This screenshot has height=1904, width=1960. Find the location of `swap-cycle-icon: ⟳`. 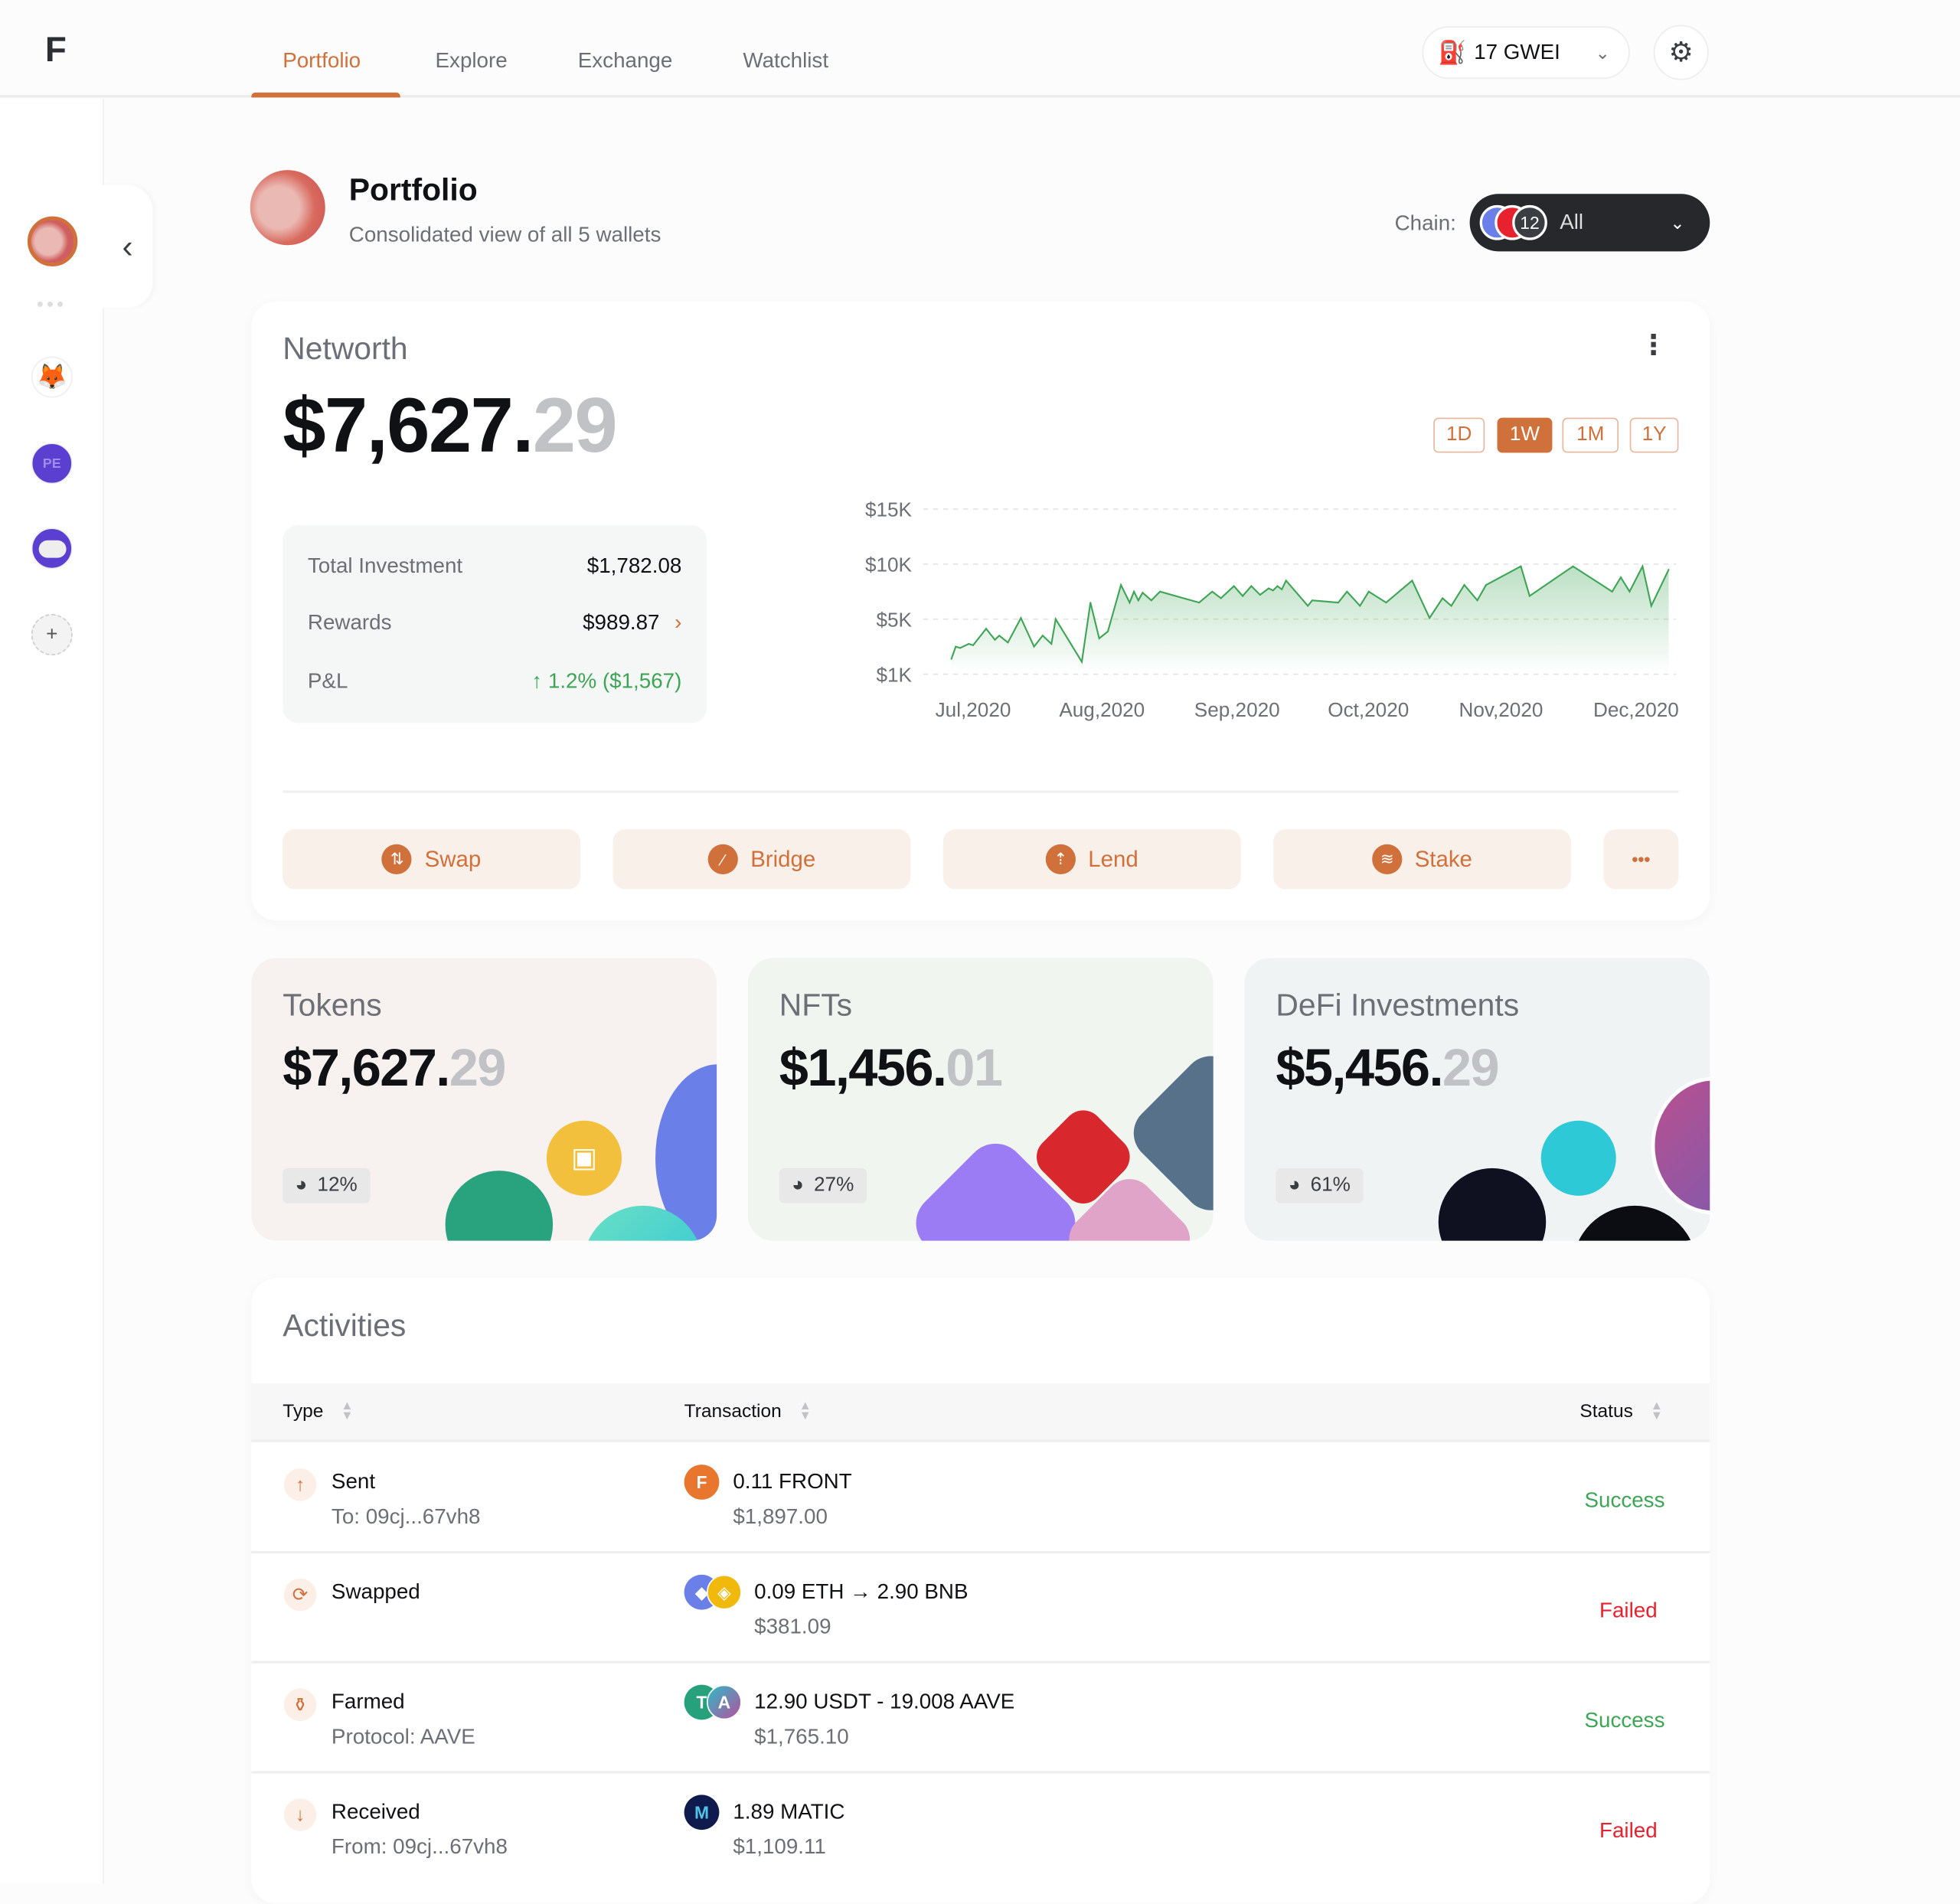

swap-cycle-icon: ⟳ is located at coordinates (300, 1595).